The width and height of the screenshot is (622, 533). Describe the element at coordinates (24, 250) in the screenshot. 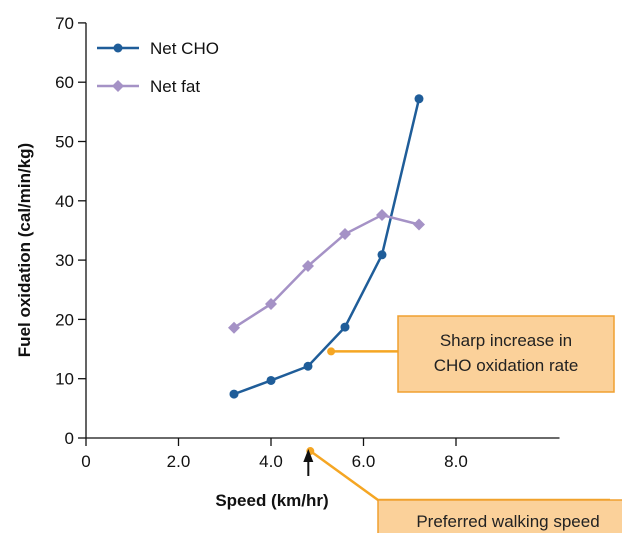

I see `y-axis-title: Fuel oxidation (cal/min/kg)` at that location.